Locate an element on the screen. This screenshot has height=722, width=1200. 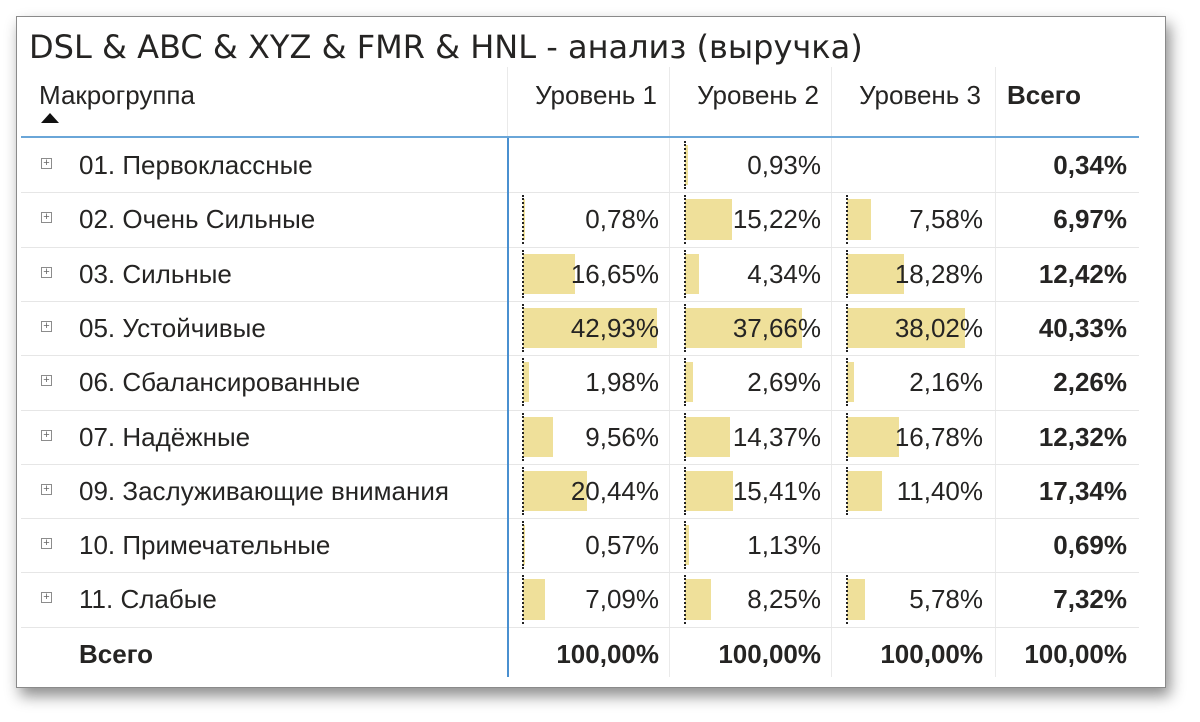
row-total: 40,33% is located at coordinates (1082, 327).